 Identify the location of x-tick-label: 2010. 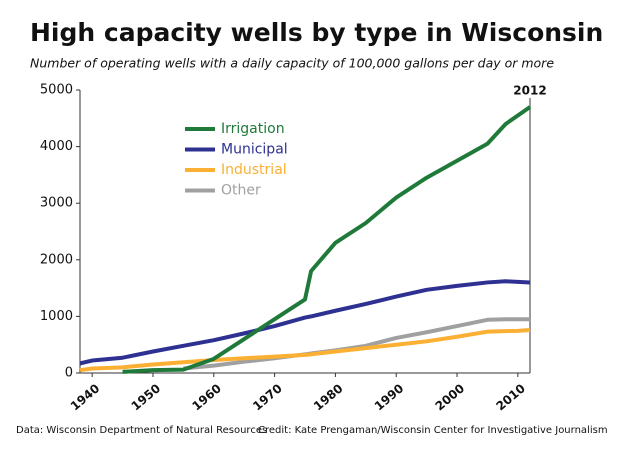
(510, 397).